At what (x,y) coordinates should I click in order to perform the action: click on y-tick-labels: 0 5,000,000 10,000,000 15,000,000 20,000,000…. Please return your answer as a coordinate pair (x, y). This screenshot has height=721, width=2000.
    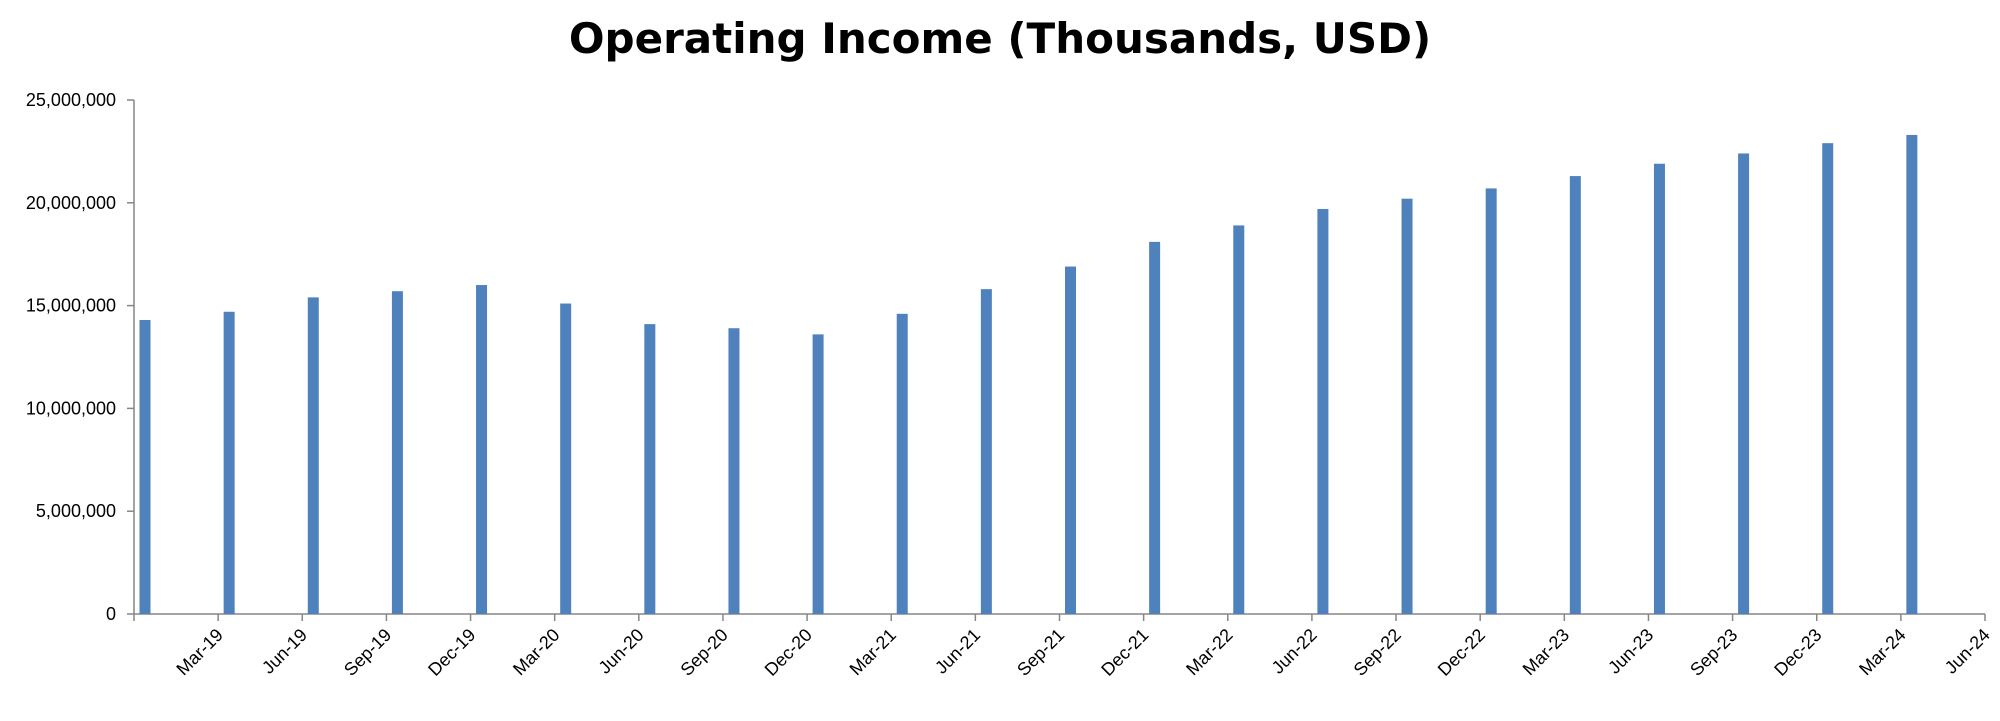
    Looking at the image, I should click on (71, 357).